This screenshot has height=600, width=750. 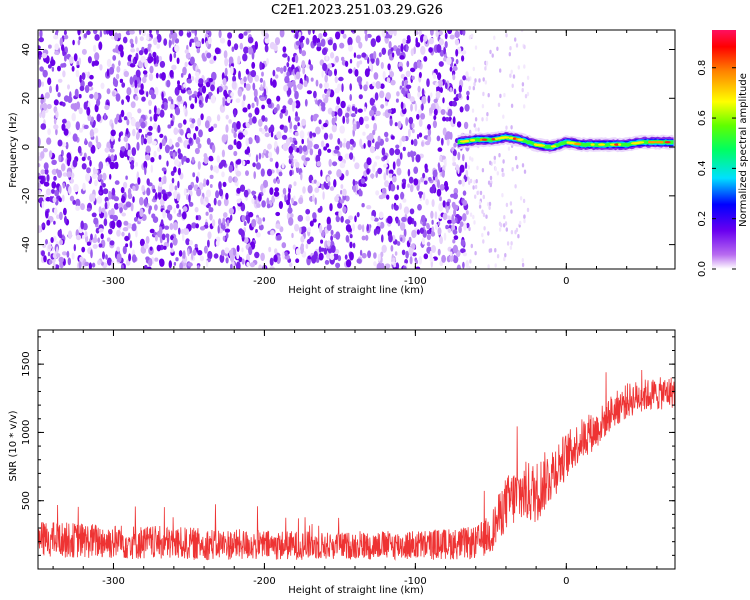 What do you see at coordinates (592, 144) in the screenshot?
I see `carrier-peak` at bounding box center [592, 144].